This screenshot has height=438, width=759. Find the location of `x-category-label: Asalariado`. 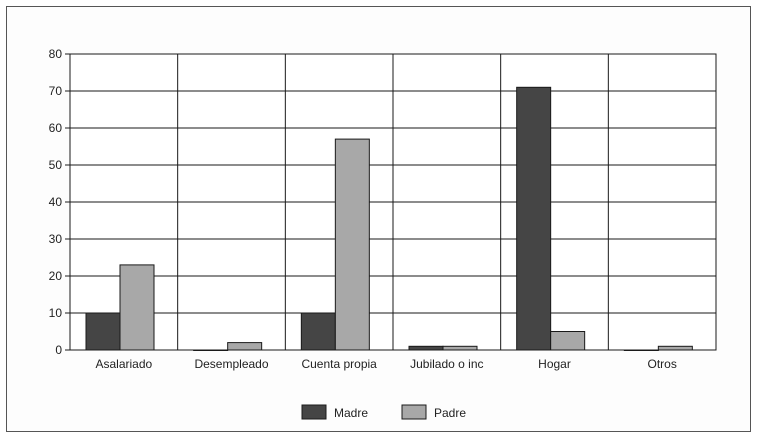

x-category-label: Asalariado is located at coordinates (123, 364).